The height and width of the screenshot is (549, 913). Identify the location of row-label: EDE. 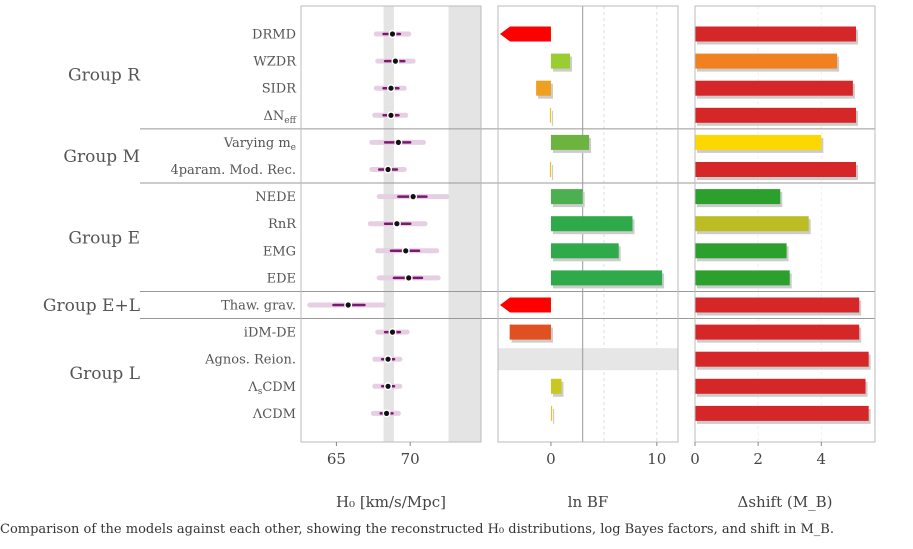
(281, 278).